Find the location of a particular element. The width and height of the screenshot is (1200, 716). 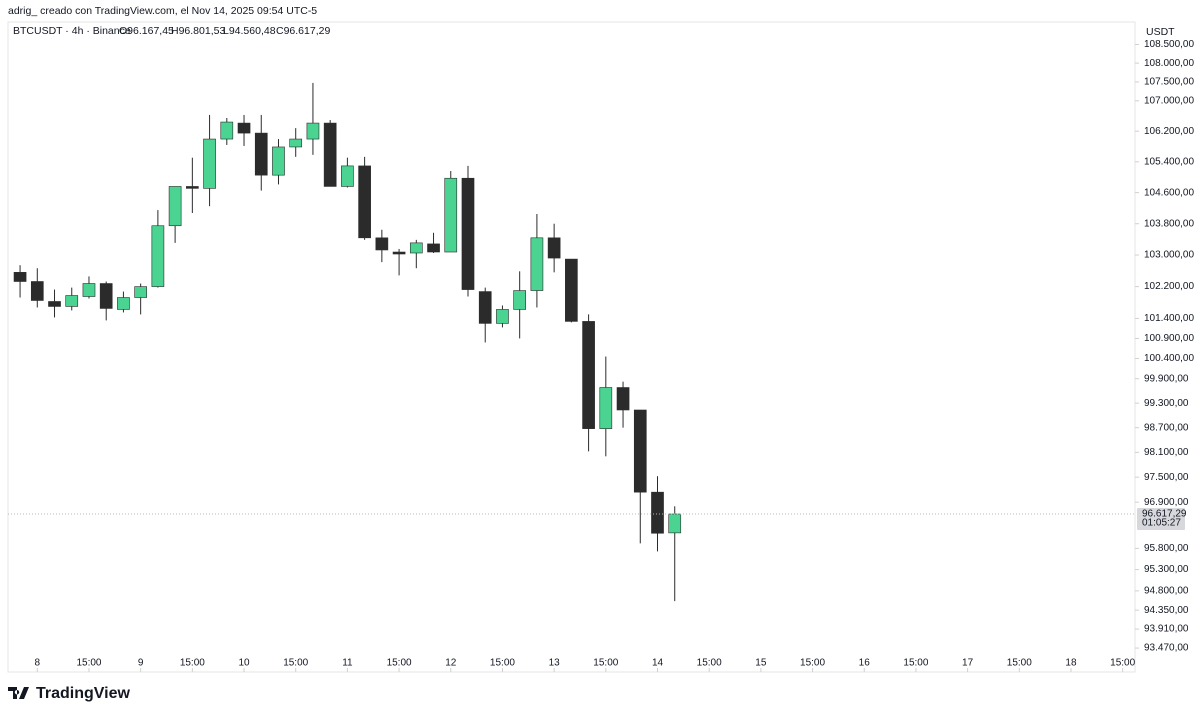

x-tick-label: 13 is located at coordinates (555, 663).